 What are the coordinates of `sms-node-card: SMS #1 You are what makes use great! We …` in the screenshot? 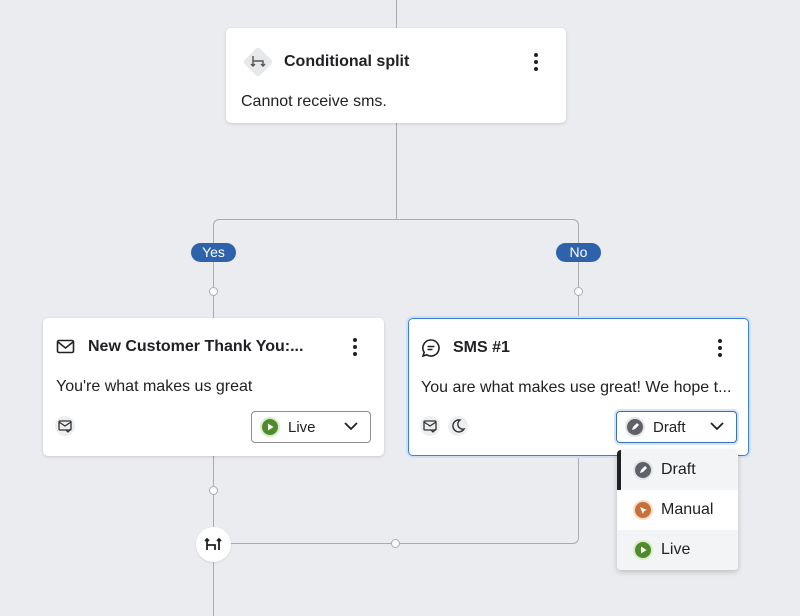 It's located at (578, 387).